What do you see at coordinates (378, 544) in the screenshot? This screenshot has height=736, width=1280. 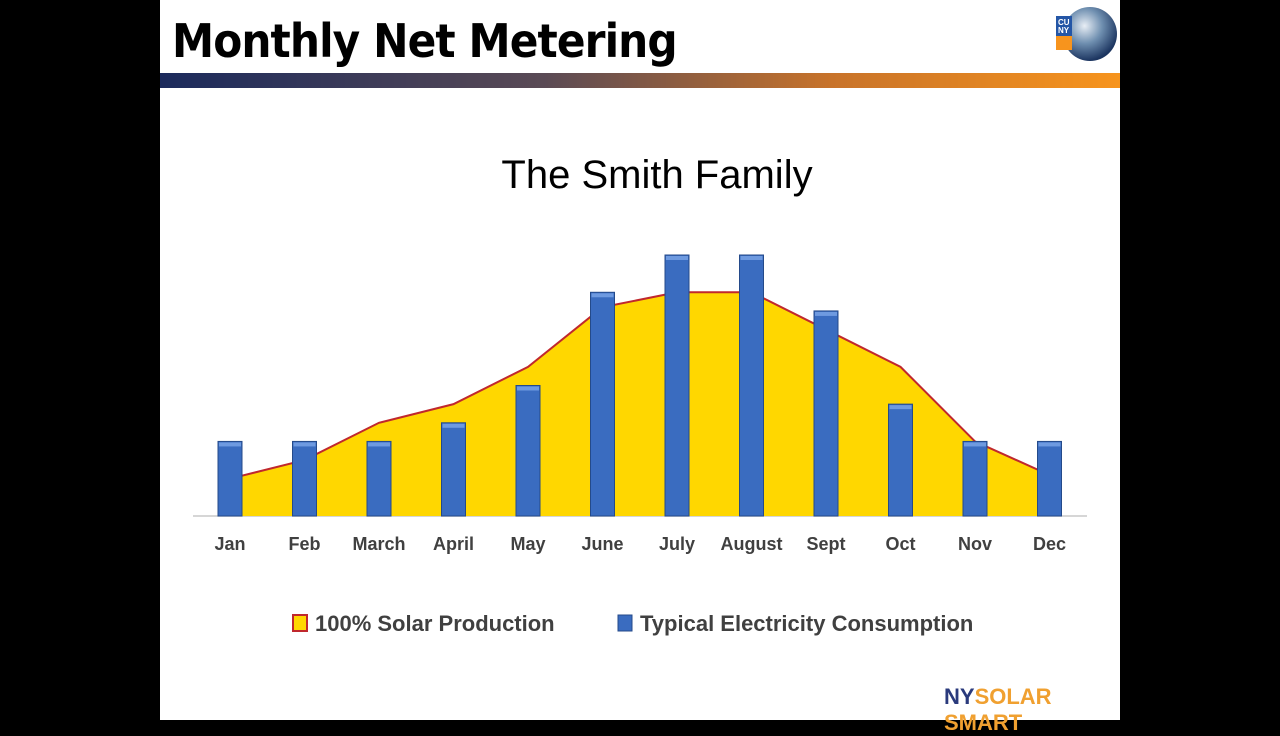 I see `x-tick-label: March` at bounding box center [378, 544].